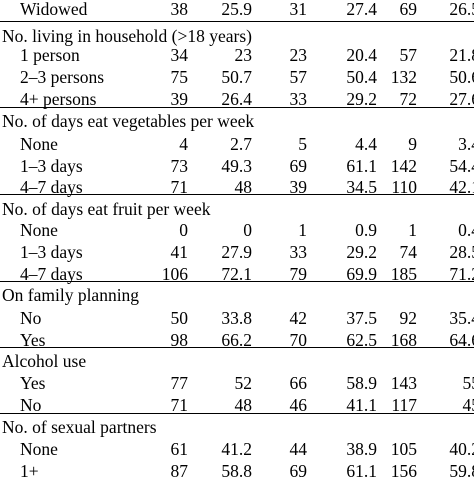 The height and width of the screenshot is (482, 474). I want to click on table-cell: 61, so click(180, 449).